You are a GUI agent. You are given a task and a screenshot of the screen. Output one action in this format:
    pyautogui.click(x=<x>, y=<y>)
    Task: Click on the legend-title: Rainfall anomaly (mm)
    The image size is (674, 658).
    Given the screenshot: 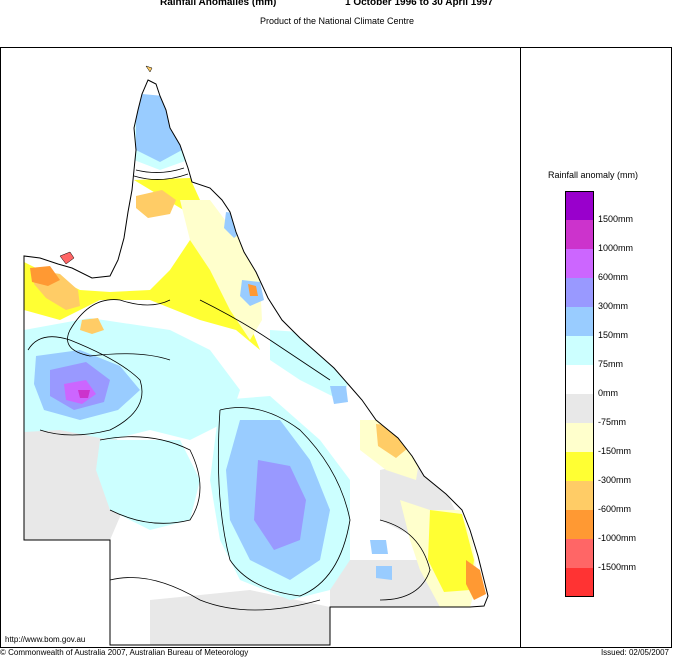 What is the action you would take?
    pyautogui.click(x=593, y=175)
    